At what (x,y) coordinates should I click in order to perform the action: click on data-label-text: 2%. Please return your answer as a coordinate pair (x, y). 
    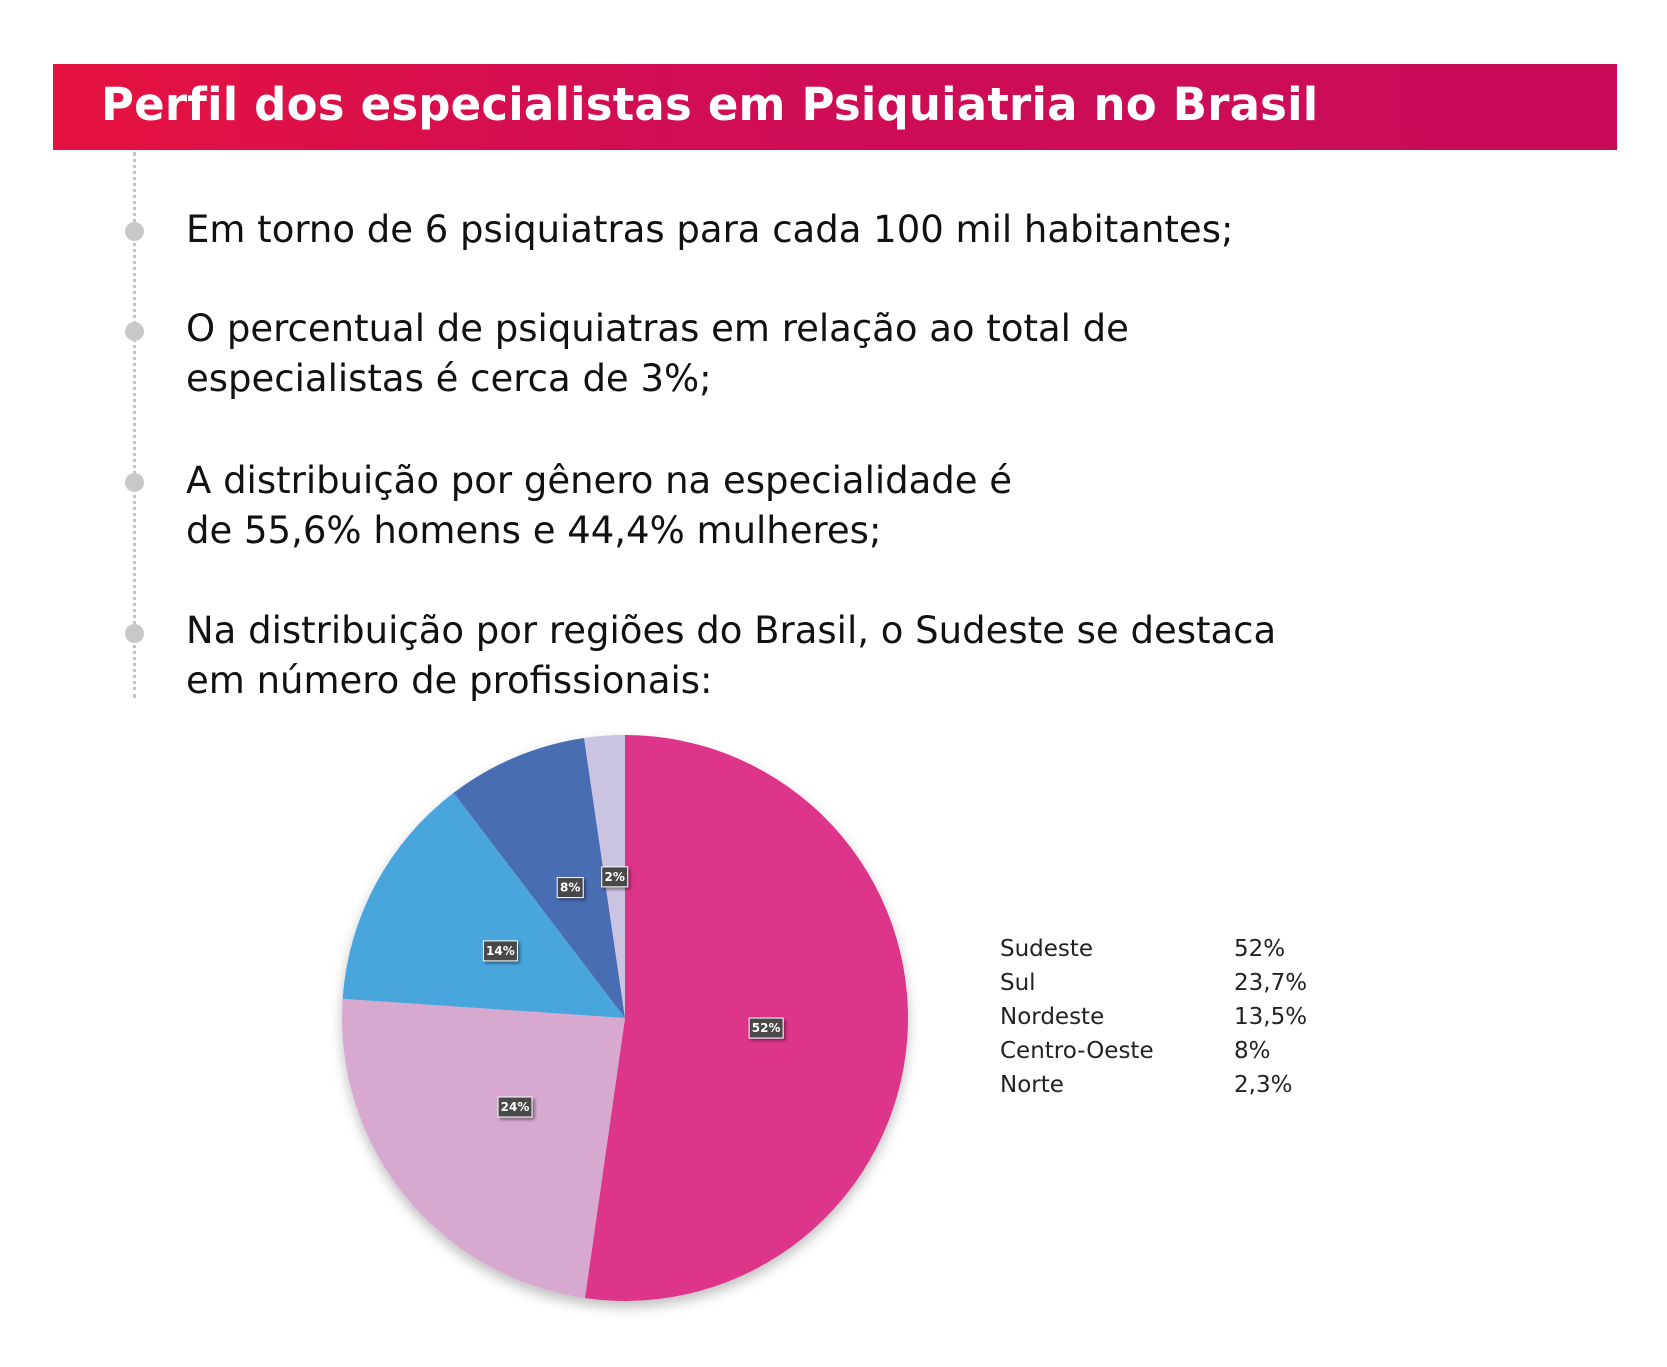
    Looking at the image, I should click on (615, 877).